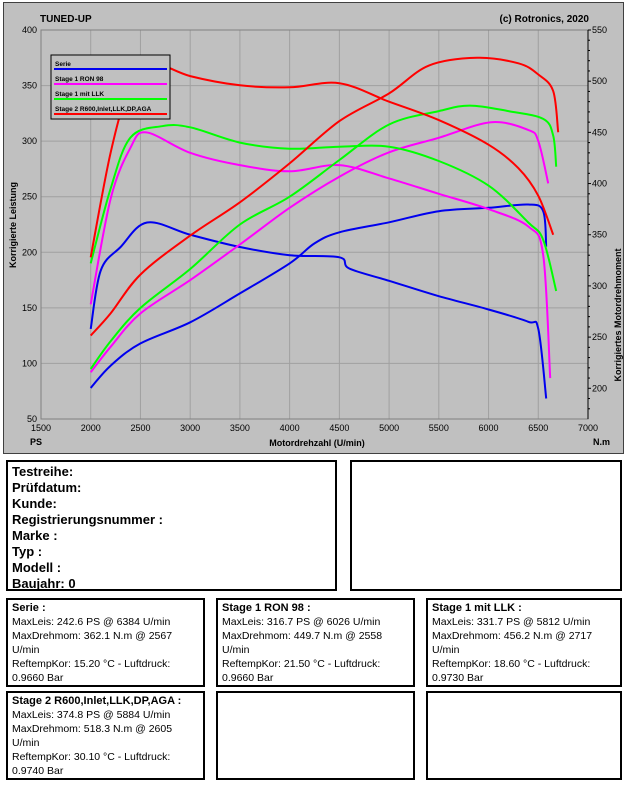  I want to click on right-unit-label: N.m, so click(601, 442).